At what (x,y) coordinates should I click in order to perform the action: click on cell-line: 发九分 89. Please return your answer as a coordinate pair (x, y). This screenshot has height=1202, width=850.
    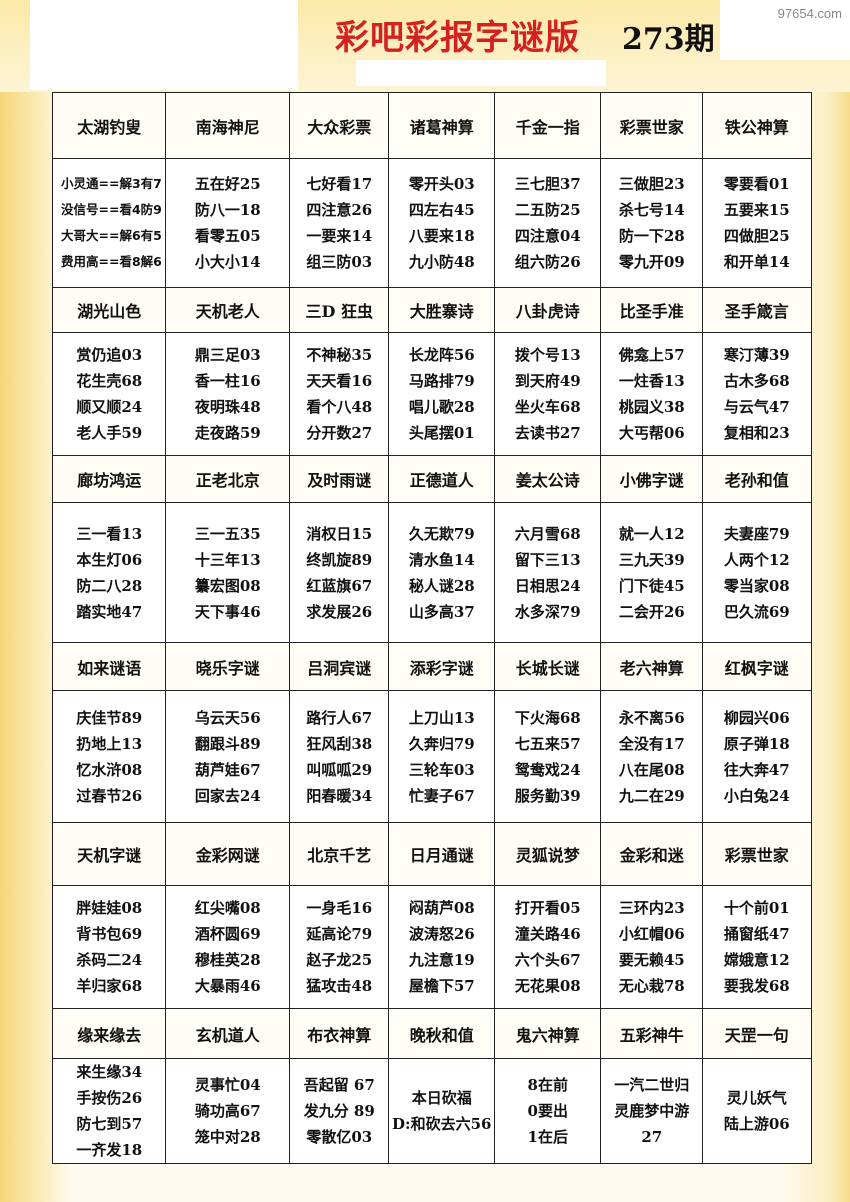
    Looking at the image, I should click on (339, 1110).